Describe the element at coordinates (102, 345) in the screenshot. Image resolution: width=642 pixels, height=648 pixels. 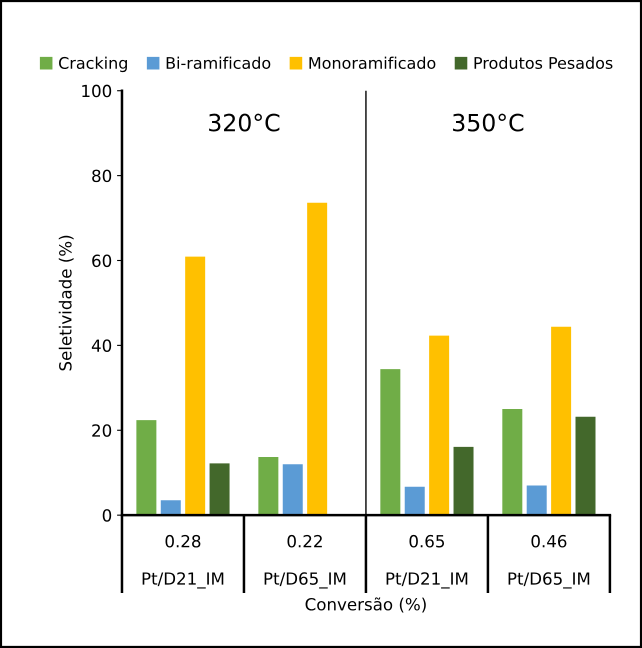
I see `y-tick-label: 40` at that location.